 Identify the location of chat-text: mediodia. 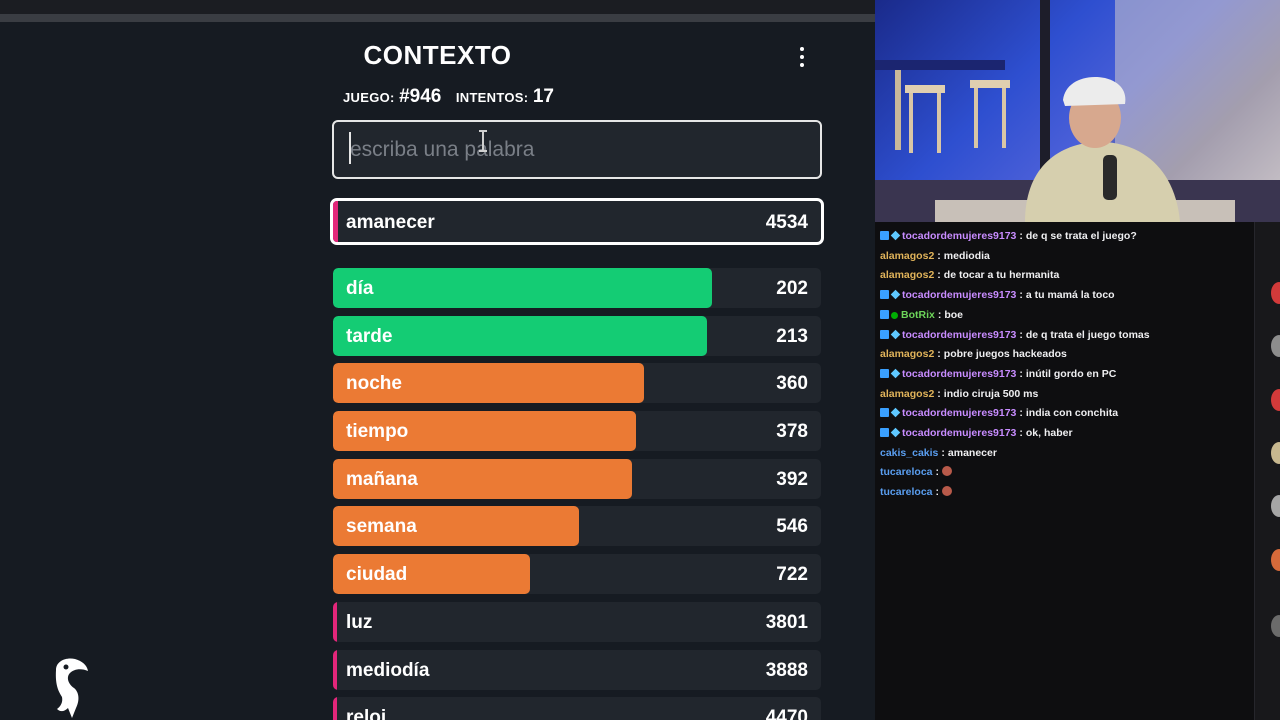
(966, 255).